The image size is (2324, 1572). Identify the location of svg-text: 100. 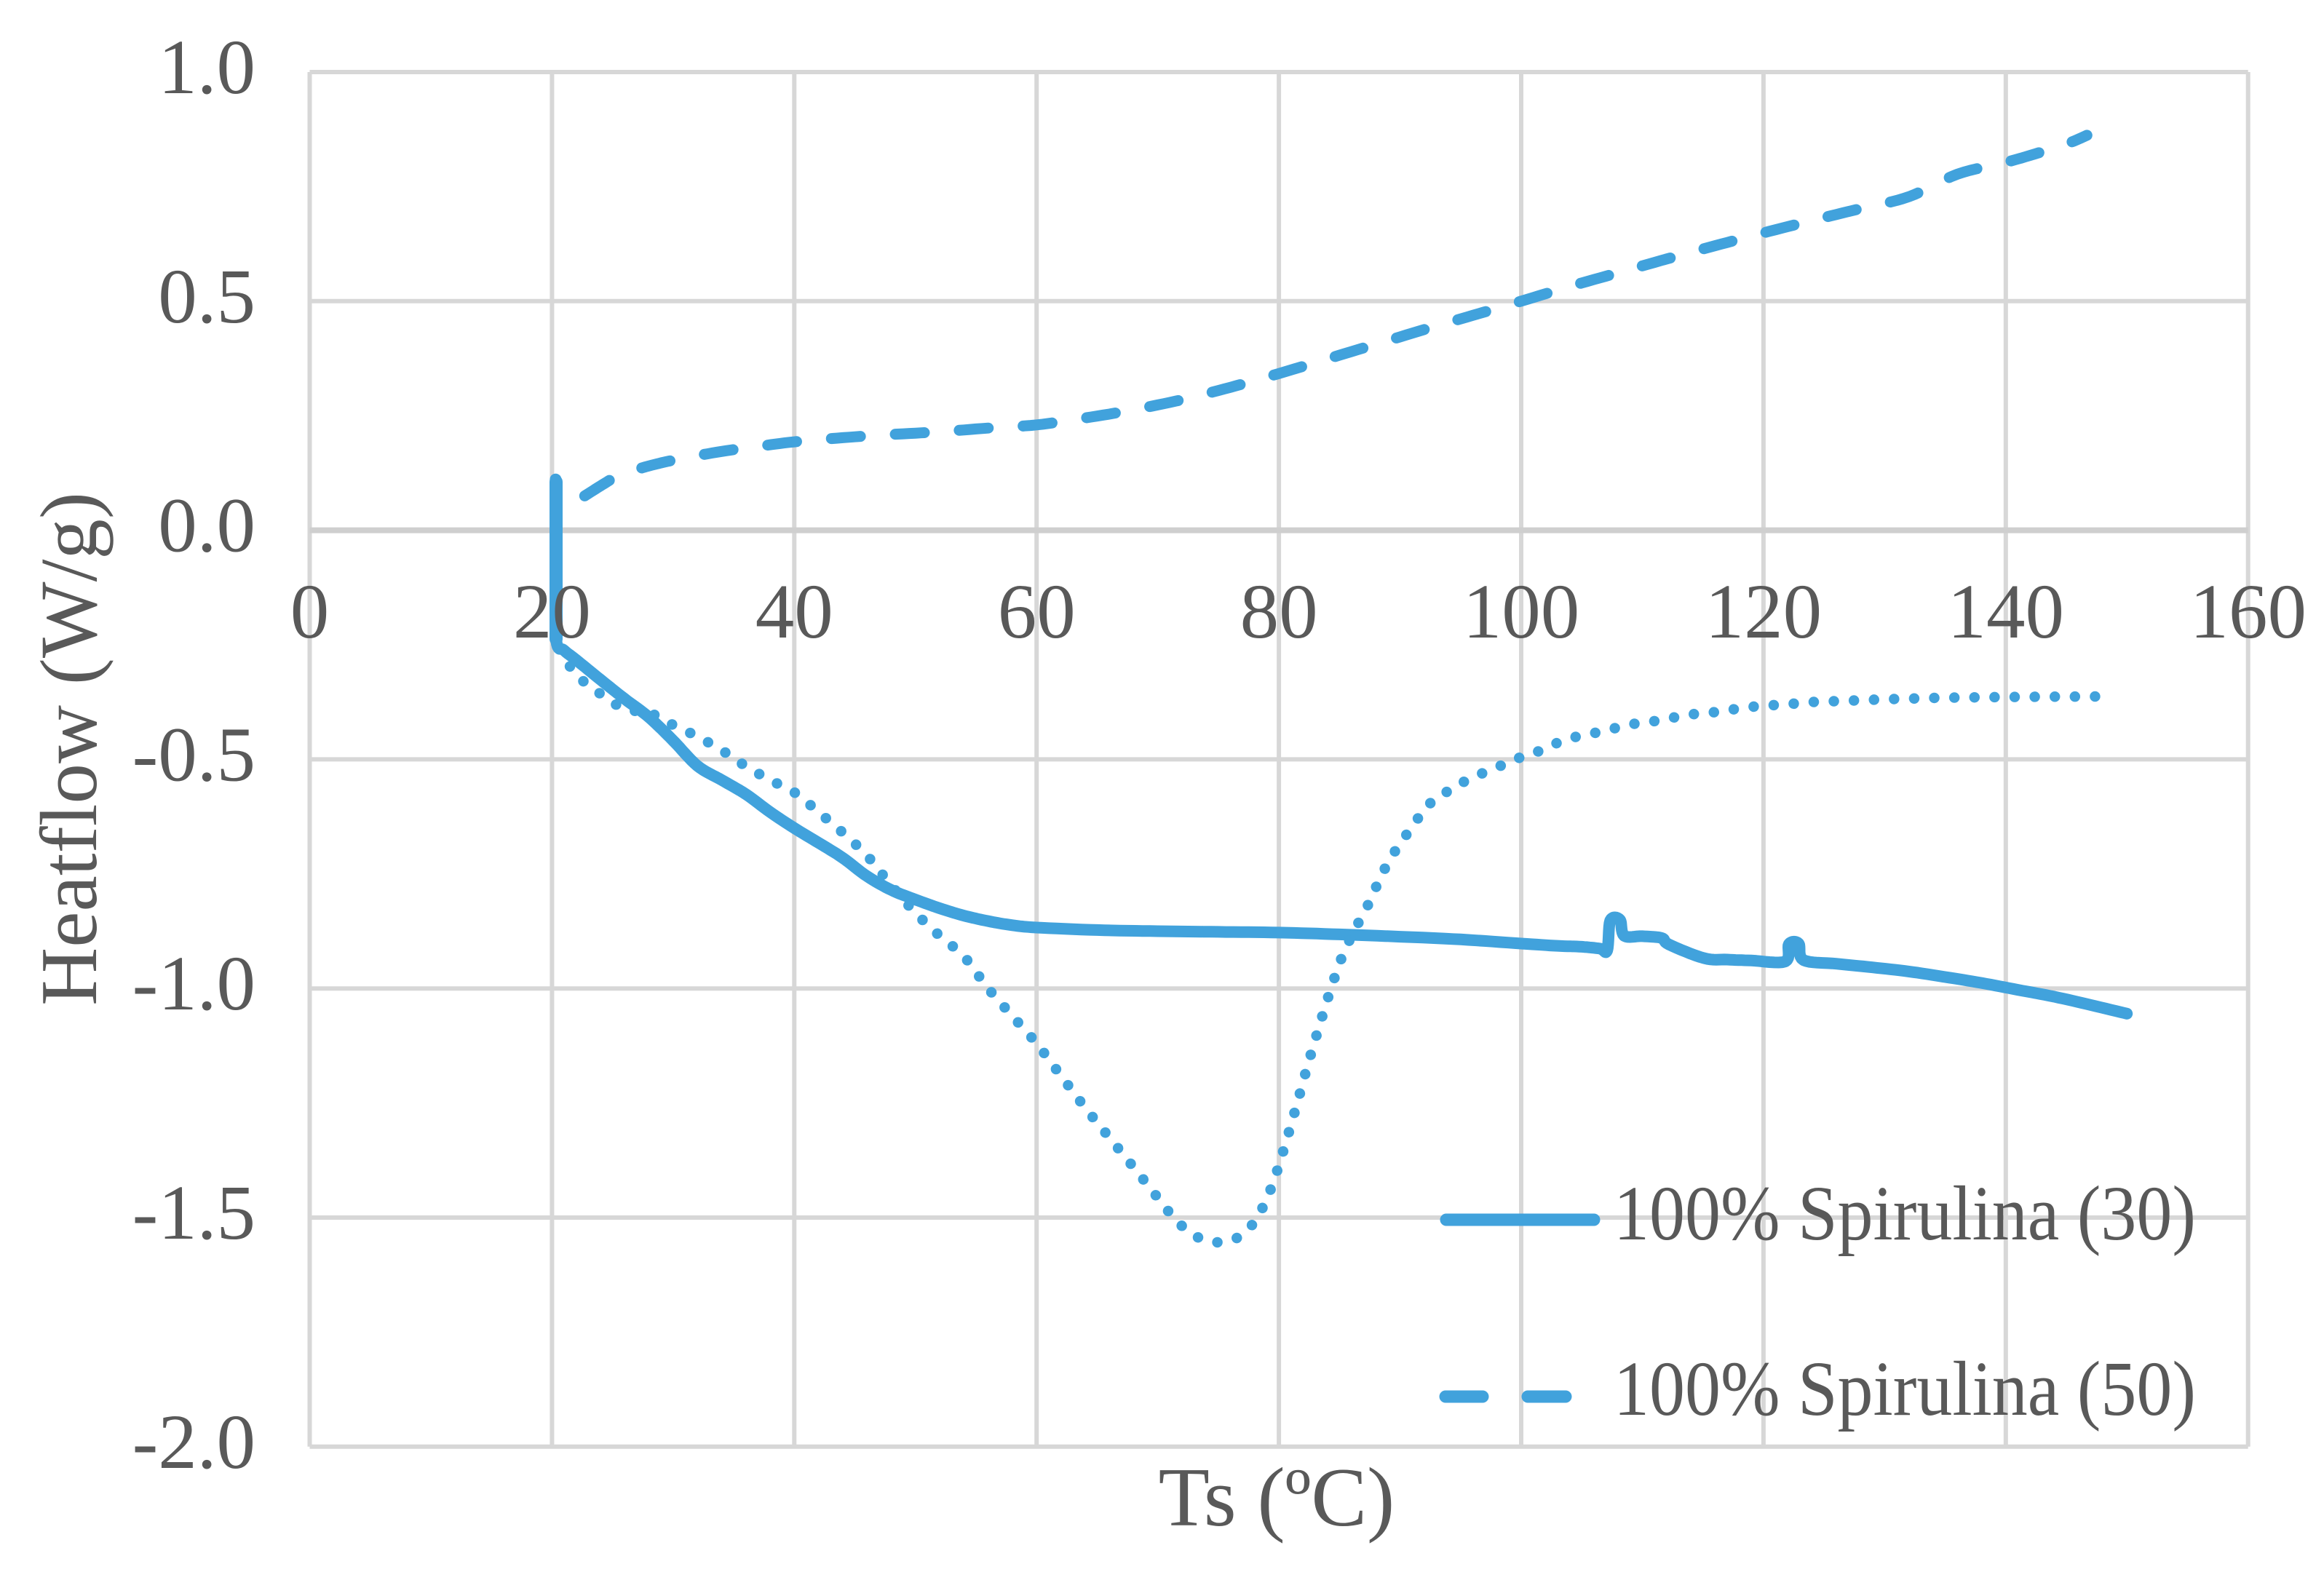
(1521, 612).